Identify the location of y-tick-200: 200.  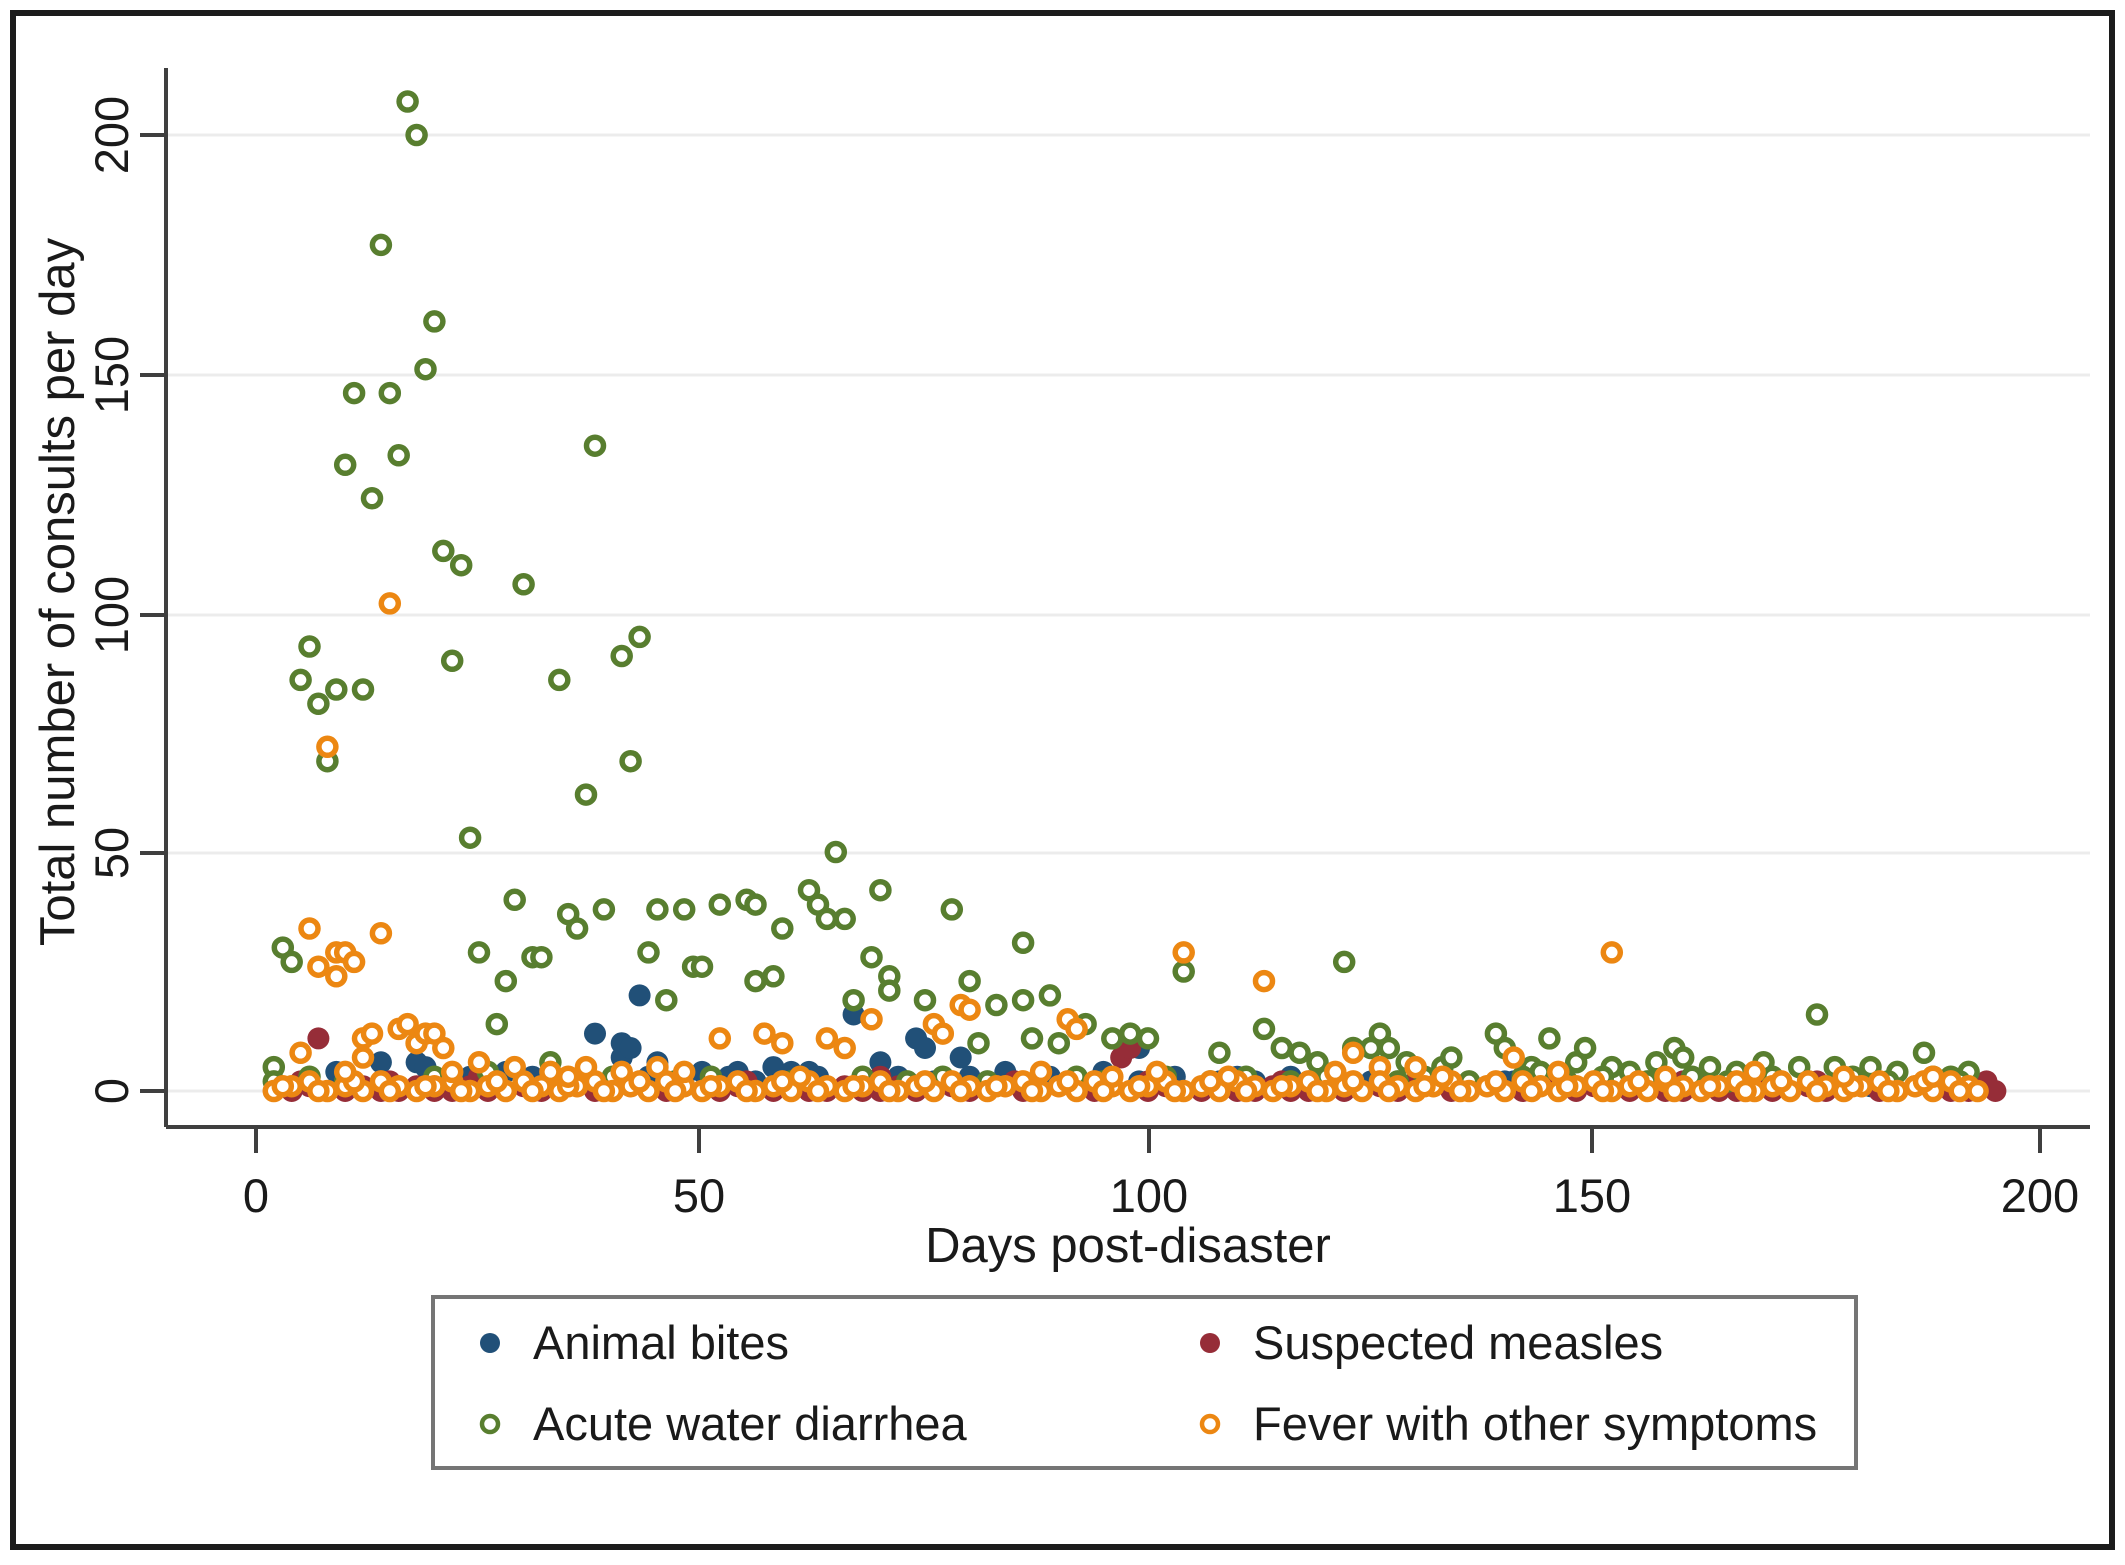
(111, 135).